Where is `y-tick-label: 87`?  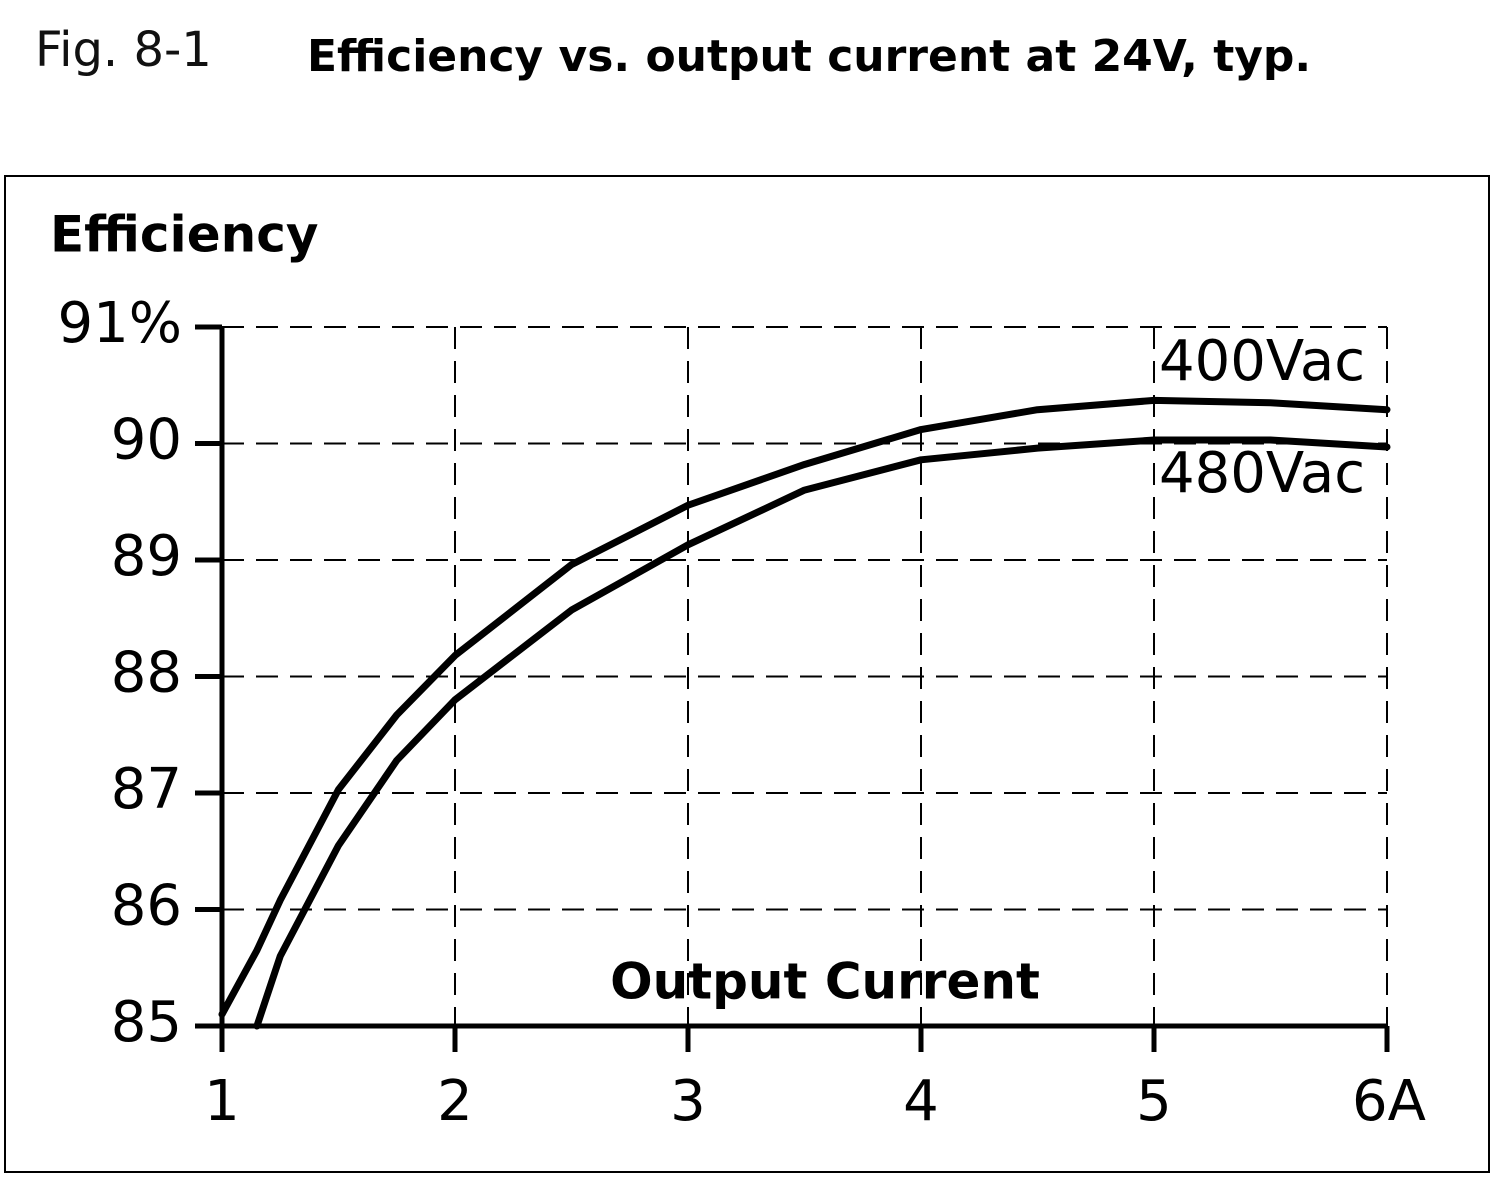
y-tick-label: 87 is located at coordinates (146, 789).